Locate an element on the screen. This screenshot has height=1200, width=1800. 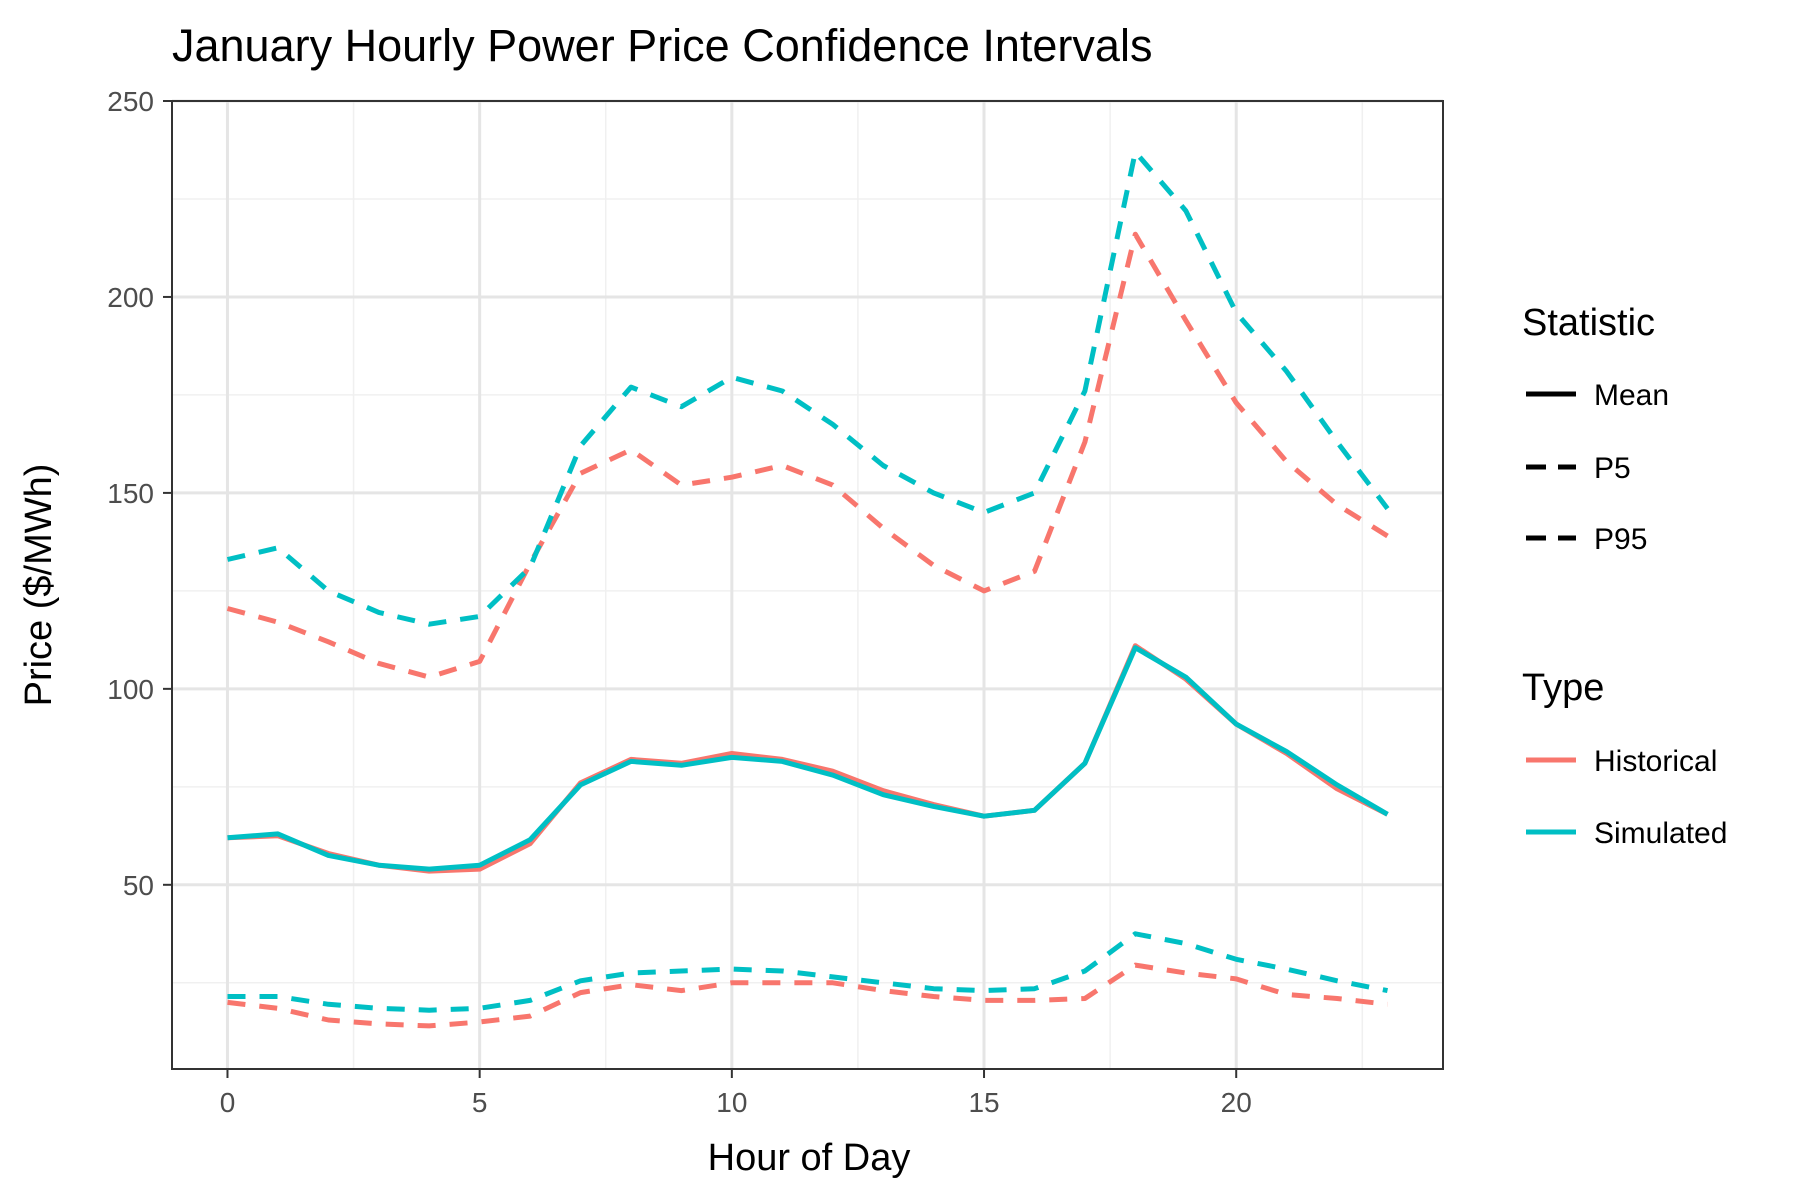
legend-label-simulated: Simulated is located at coordinates (1660, 833).